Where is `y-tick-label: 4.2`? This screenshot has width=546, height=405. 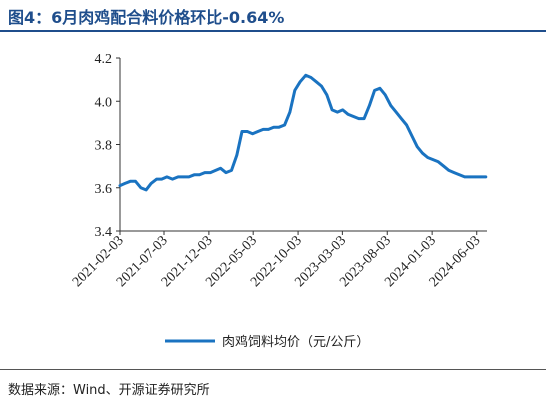
y-tick-label: 4.2 is located at coordinates (104, 59).